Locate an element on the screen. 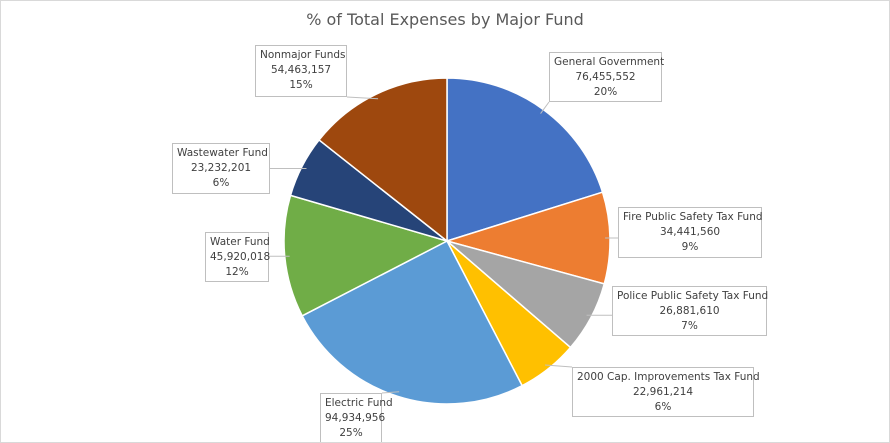  data-label-value-label: 54,463,157 is located at coordinates (301, 70).